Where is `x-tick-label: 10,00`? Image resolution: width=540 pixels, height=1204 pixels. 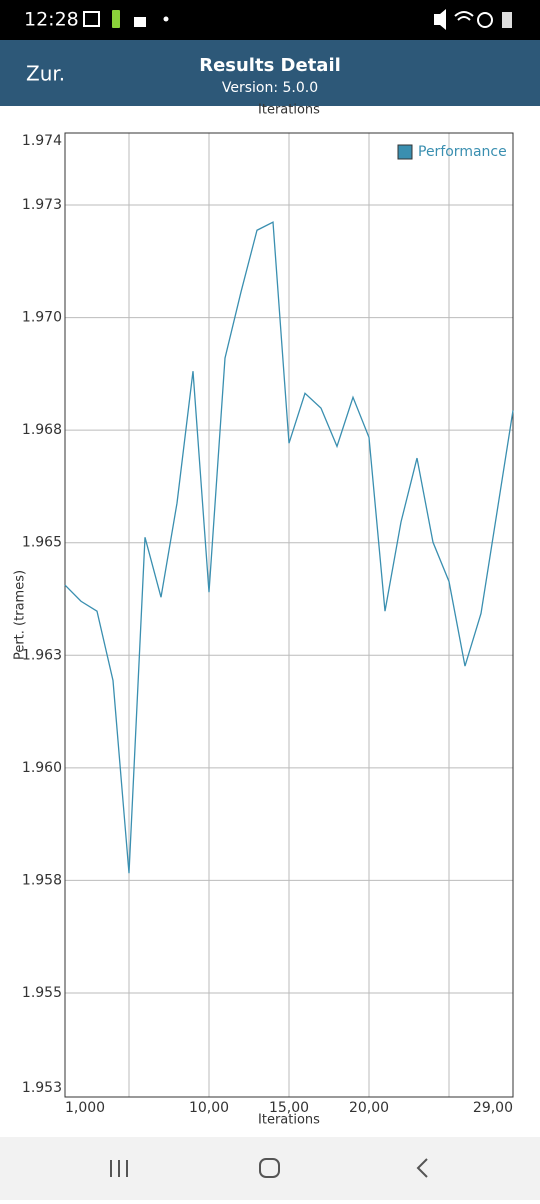 x-tick-label: 10,00 is located at coordinates (209, 1108).